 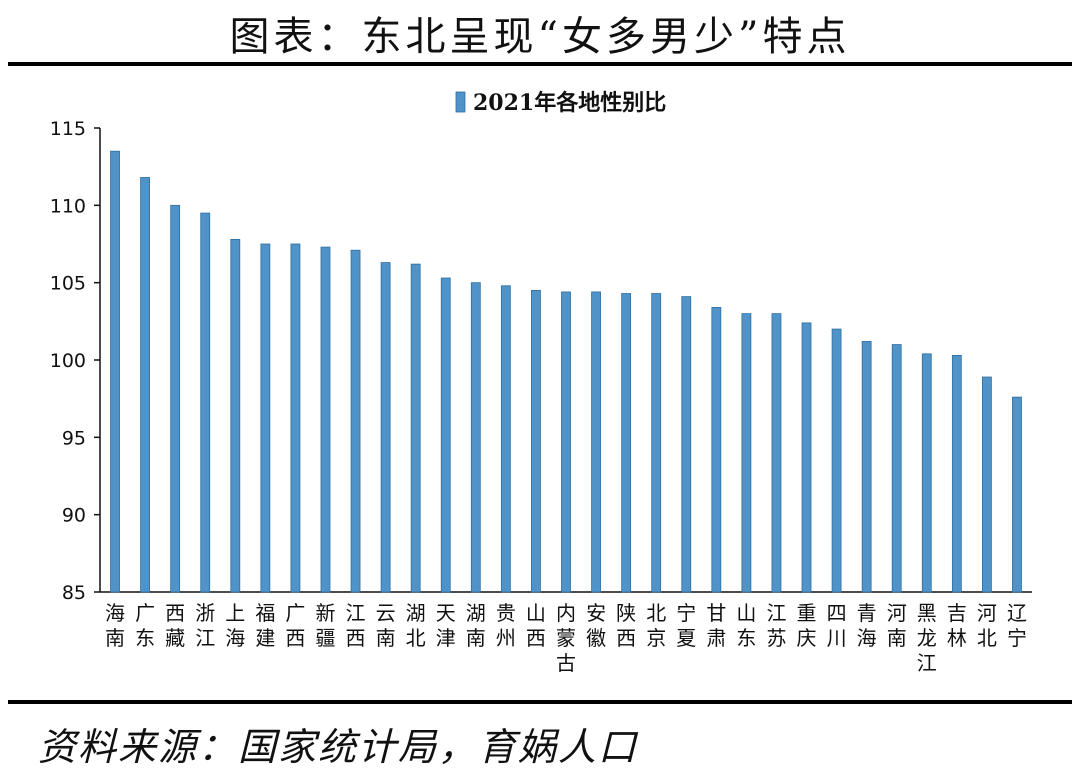 What do you see at coordinates (74, 516) in the screenshot?
I see `y-tick-label: 90` at bounding box center [74, 516].